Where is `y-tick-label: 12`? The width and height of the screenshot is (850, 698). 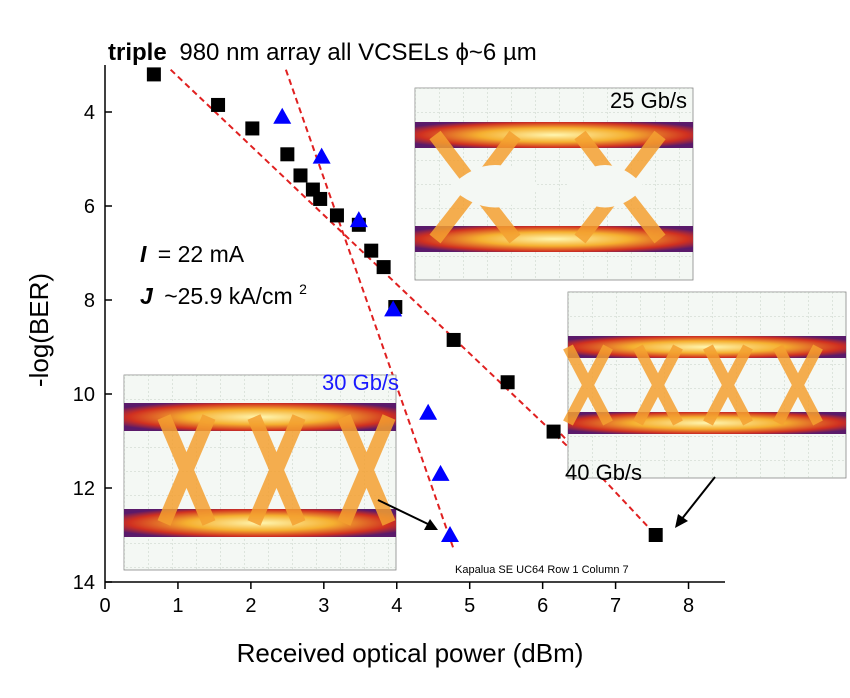
y-tick-label: 12 is located at coordinates (84, 489).